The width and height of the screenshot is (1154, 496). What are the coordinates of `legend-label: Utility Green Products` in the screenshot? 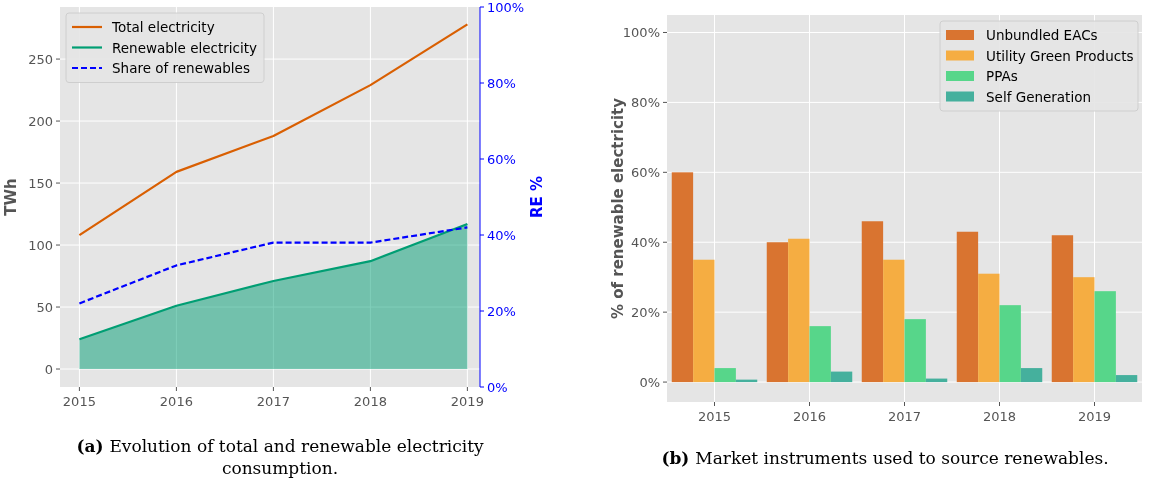 It's located at (1060, 55).